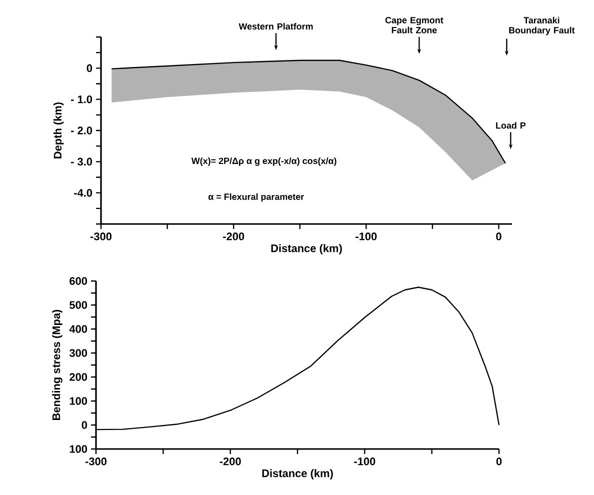 This screenshot has width=594, height=495. What do you see at coordinates (79, 377) in the screenshot?
I see `y-tick-label: 200` at bounding box center [79, 377].